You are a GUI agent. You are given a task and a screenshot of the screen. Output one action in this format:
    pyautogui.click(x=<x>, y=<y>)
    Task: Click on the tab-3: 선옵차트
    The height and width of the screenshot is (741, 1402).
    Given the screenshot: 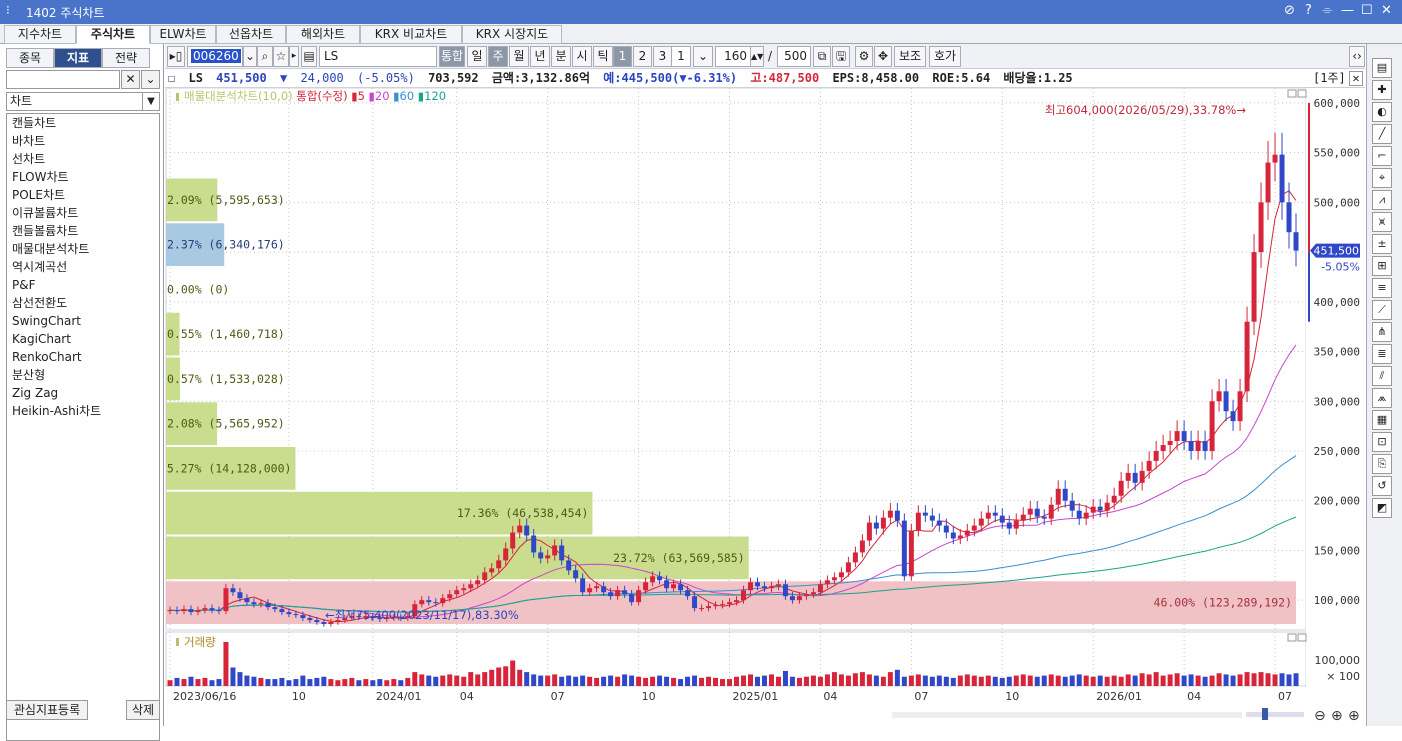 What is the action you would take?
    pyautogui.click(x=251, y=34)
    